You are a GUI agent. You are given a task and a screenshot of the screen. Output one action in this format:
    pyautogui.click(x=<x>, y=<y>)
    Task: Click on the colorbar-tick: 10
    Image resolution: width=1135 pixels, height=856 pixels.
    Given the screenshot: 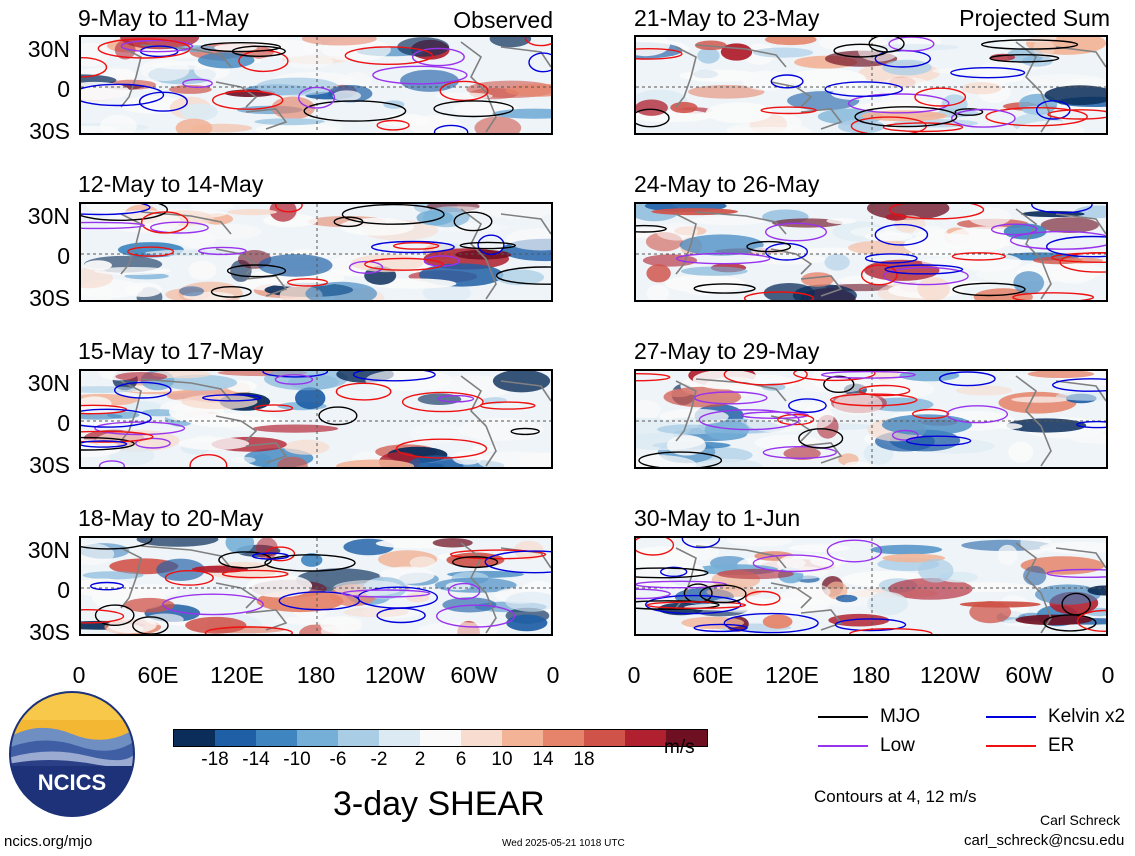 What is the action you would take?
    pyautogui.click(x=502, y=759)
    